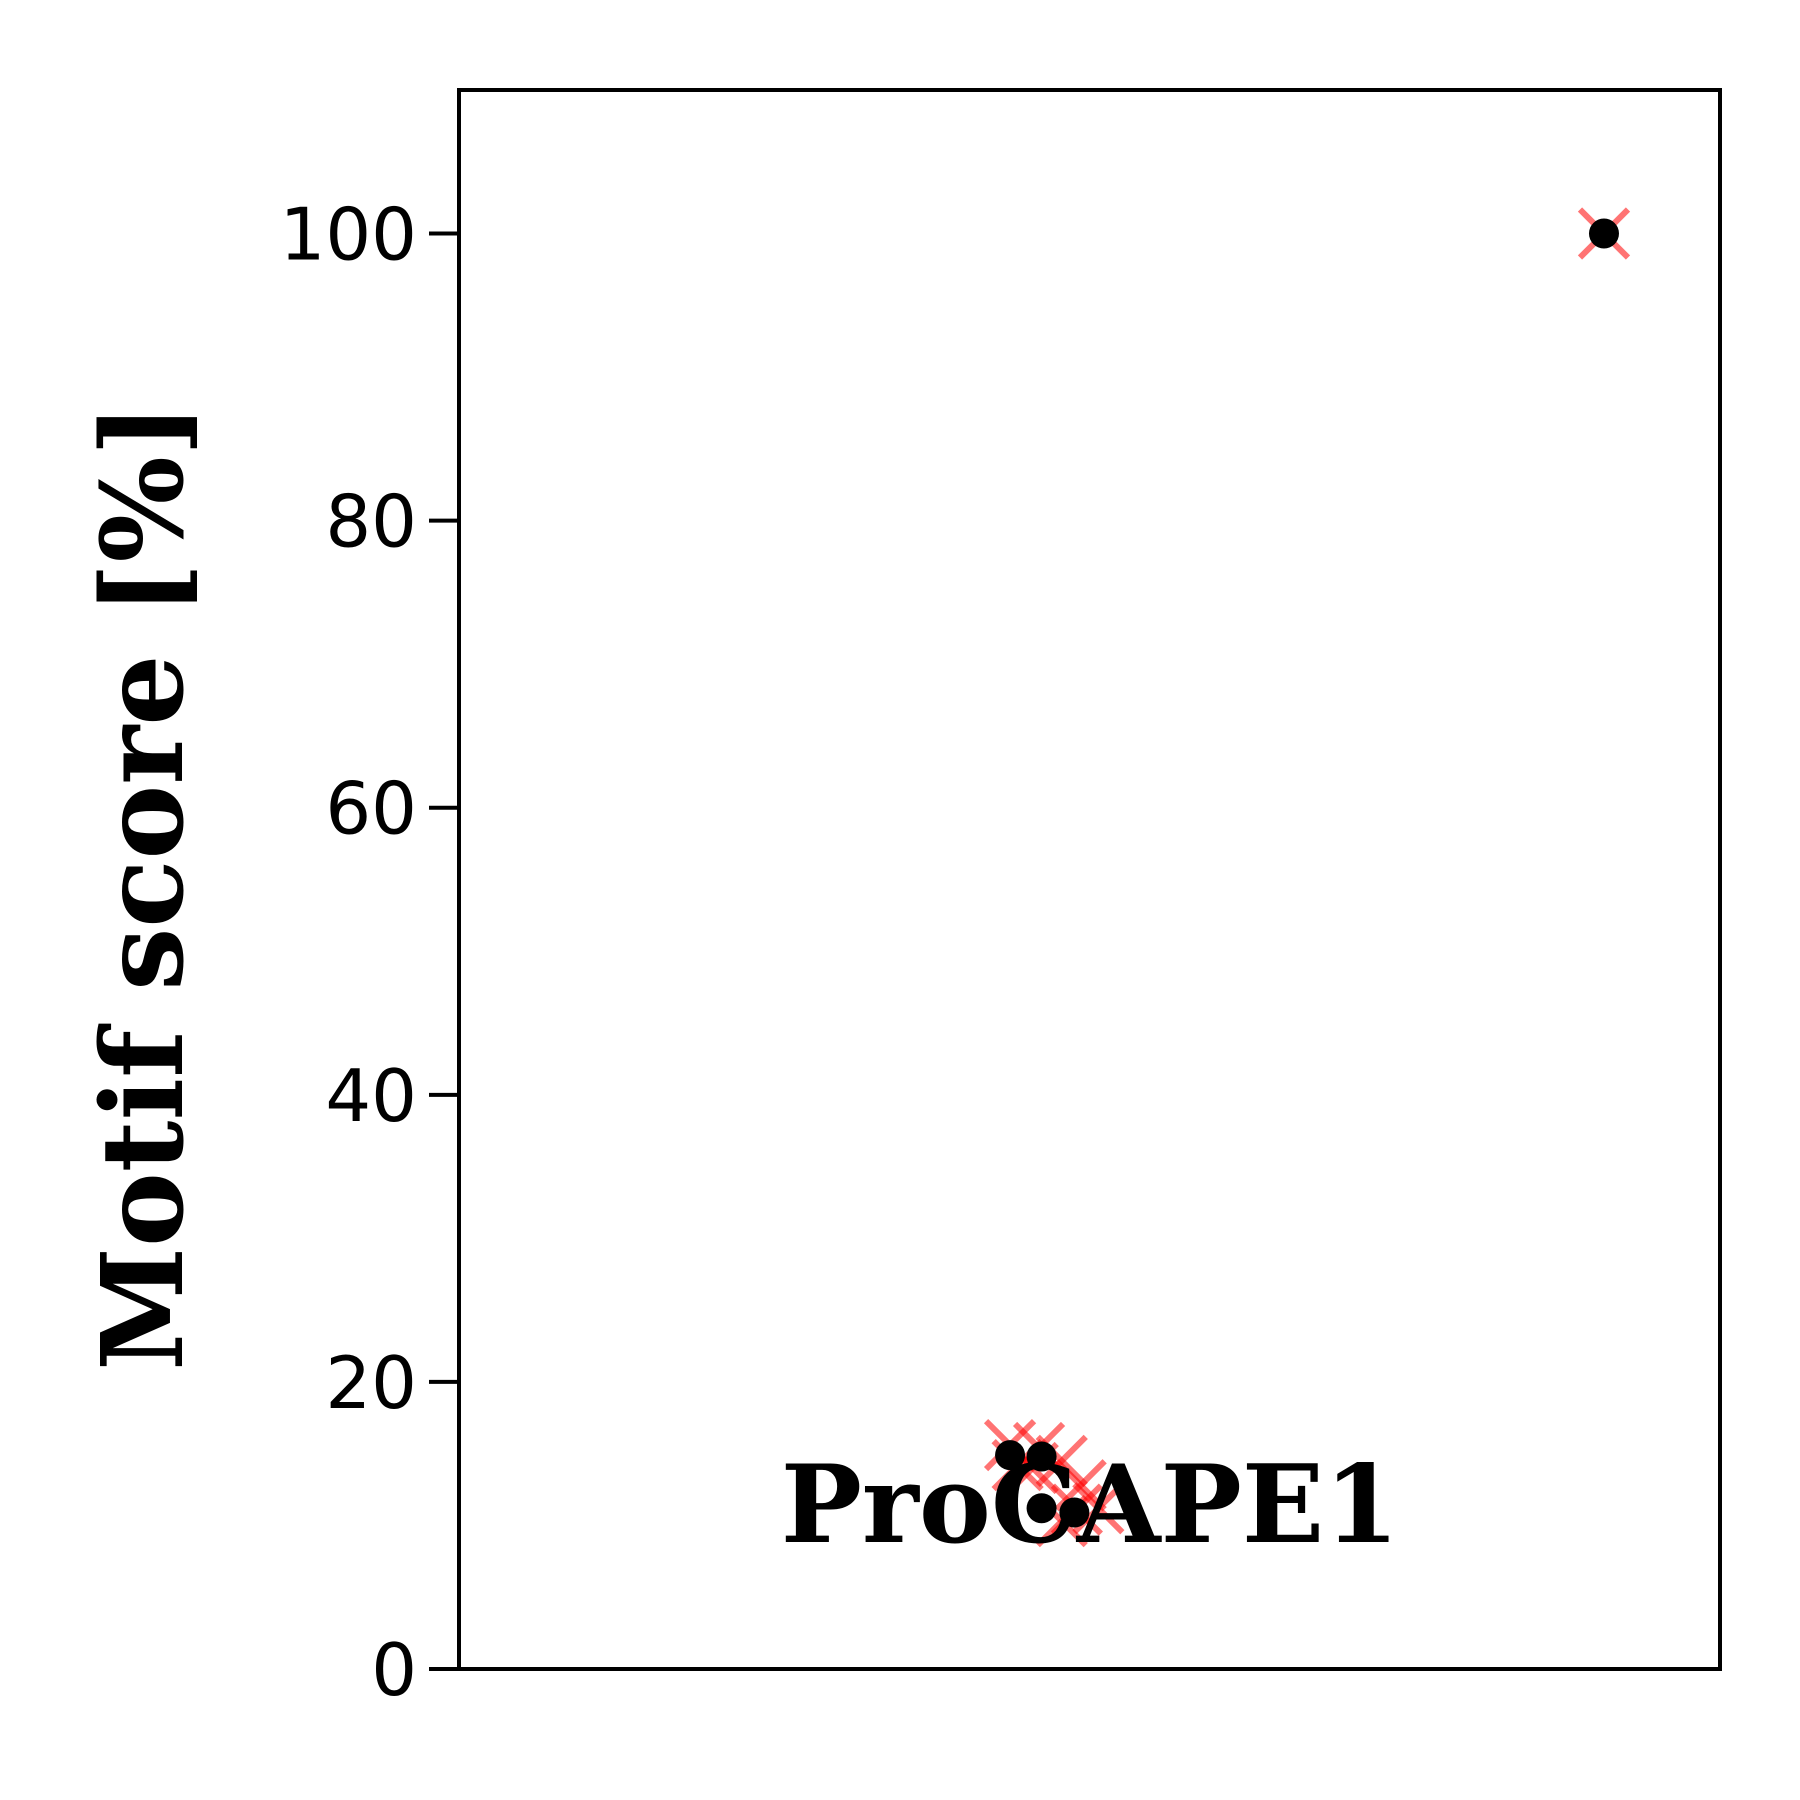 This screenshot has height=1800, width=1800. What do you see at coordinates (394, 1670) in the screenshot?
I see `y-tick-label: 0` at bounding box center [394, 1670].